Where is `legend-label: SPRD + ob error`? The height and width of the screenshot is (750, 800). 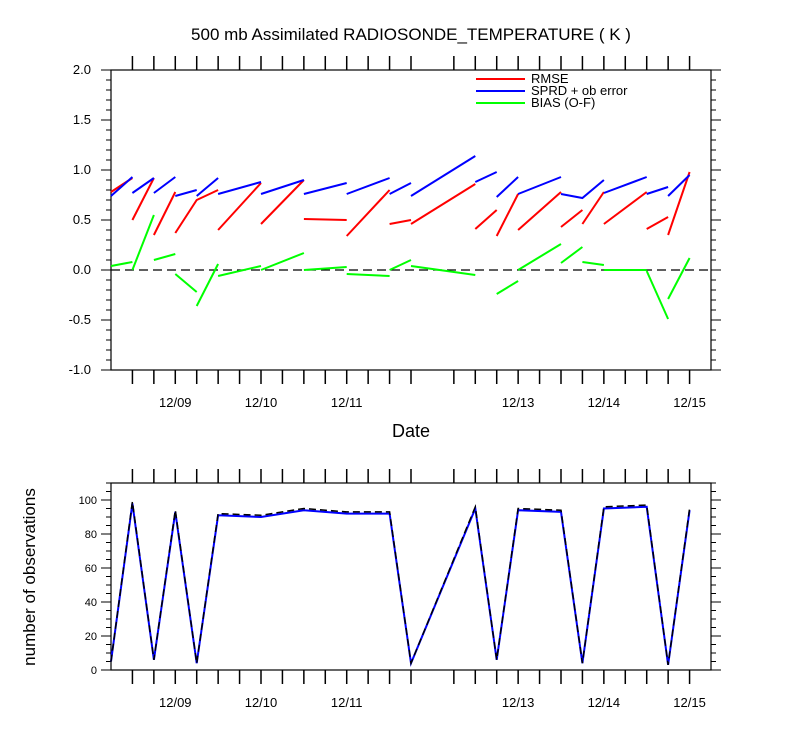
legend-label: SPRD + ob error is located at coordinates (579, 90).